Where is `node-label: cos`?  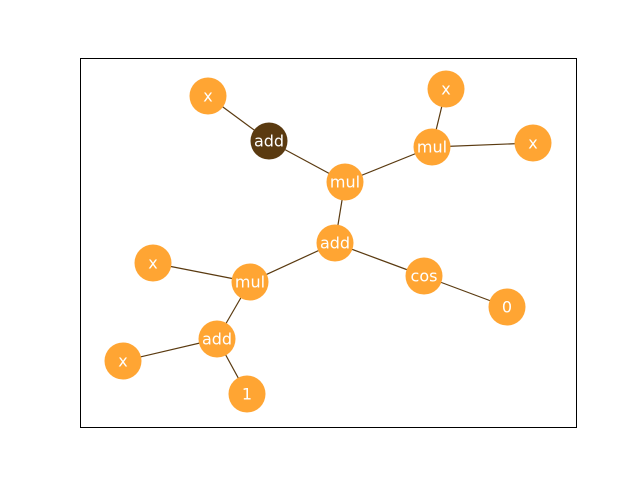 node-label: cos is located at coordinates (424, 276).